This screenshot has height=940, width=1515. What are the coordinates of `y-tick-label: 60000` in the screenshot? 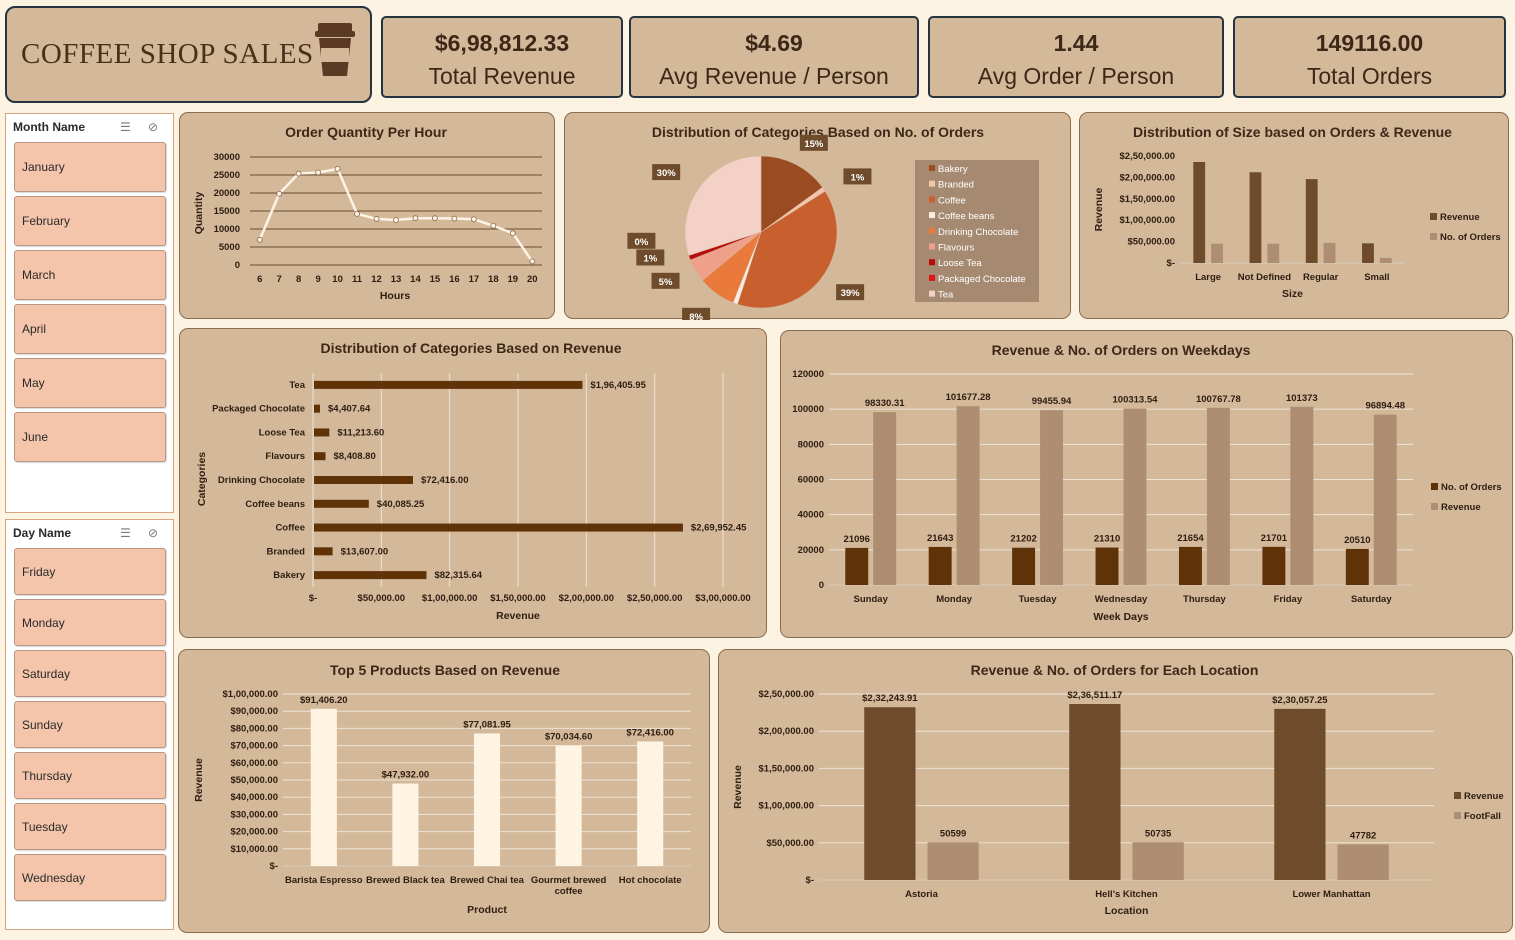 It's located at (811, 480).